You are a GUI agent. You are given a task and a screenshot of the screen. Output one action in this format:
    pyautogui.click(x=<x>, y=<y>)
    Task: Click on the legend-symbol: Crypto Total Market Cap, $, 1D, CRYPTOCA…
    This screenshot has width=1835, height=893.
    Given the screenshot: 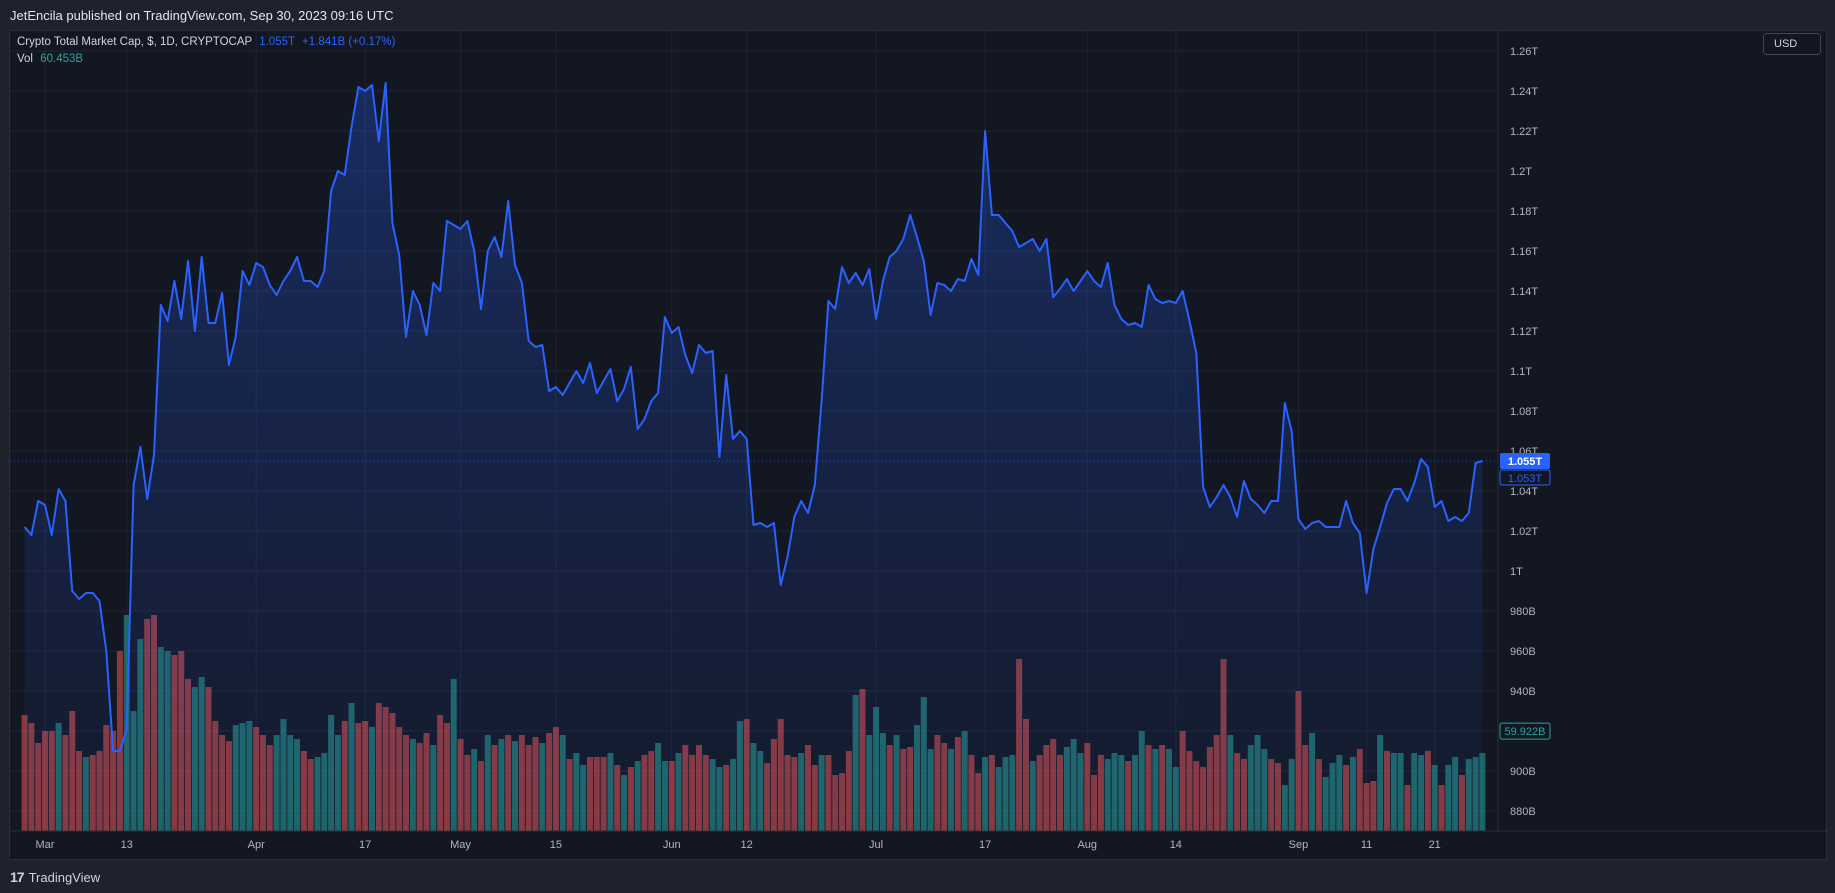 What is the action you would take?
    pyautogui.click(x=134, y=42)
    